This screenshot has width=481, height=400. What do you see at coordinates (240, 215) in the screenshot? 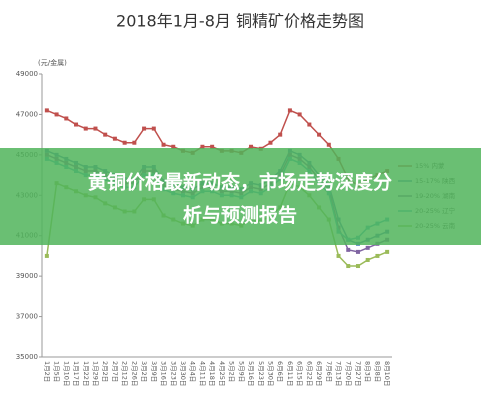
I see `banner-line: 析与预测报告` at bounding box center [240, 215].